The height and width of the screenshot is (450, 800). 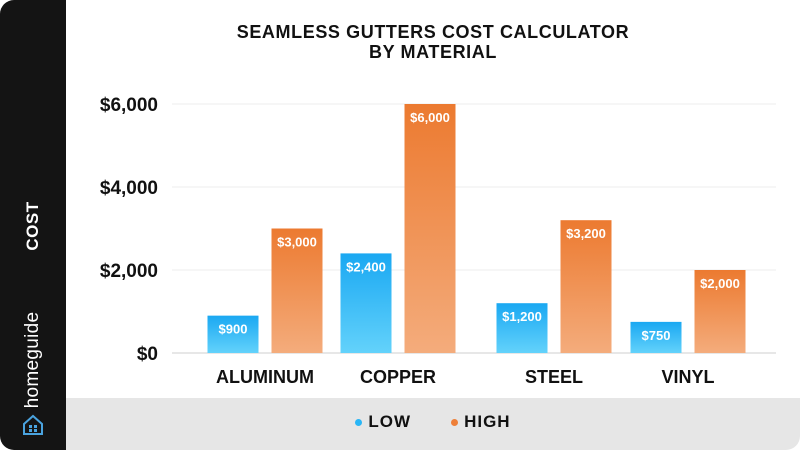 What do you see at coordinates (487, 421) in the screenshot?
I see `legend-label-high: HIGH` at bounding box center [487, 421].